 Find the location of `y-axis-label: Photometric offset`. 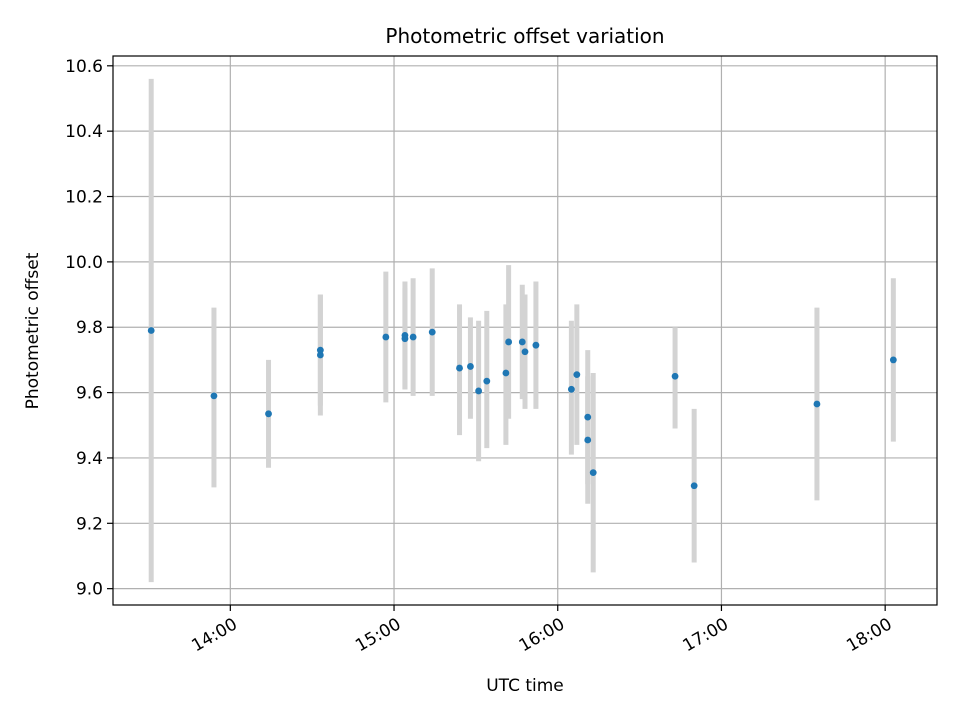

y-axis-label: Photometric offset is located at coordinates (33, 330).